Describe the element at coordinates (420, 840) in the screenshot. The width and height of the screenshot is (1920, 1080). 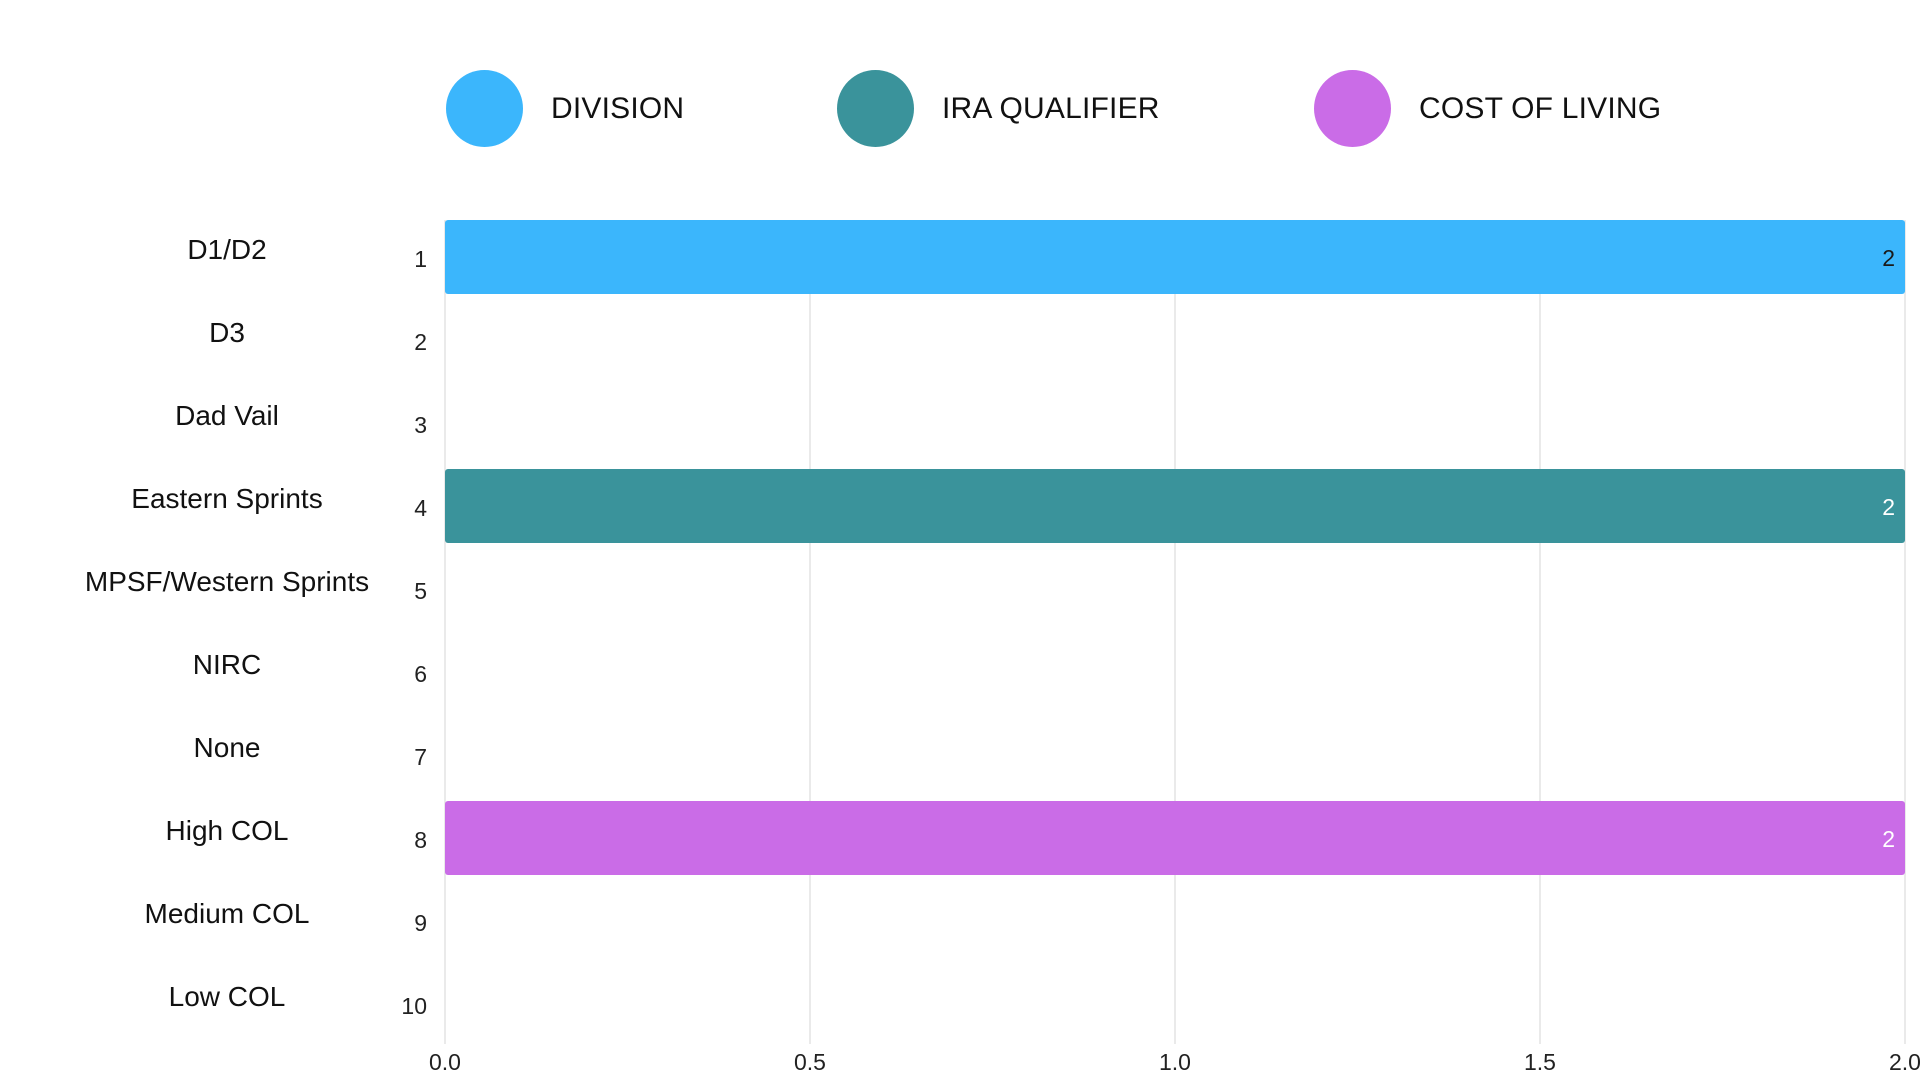
I see `category-index-label: 8` at that location.